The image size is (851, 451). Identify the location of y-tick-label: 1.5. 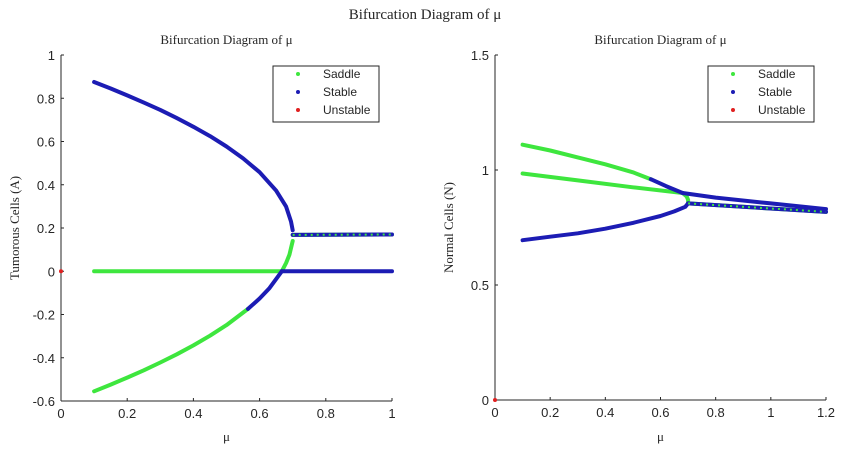
(480, 55).